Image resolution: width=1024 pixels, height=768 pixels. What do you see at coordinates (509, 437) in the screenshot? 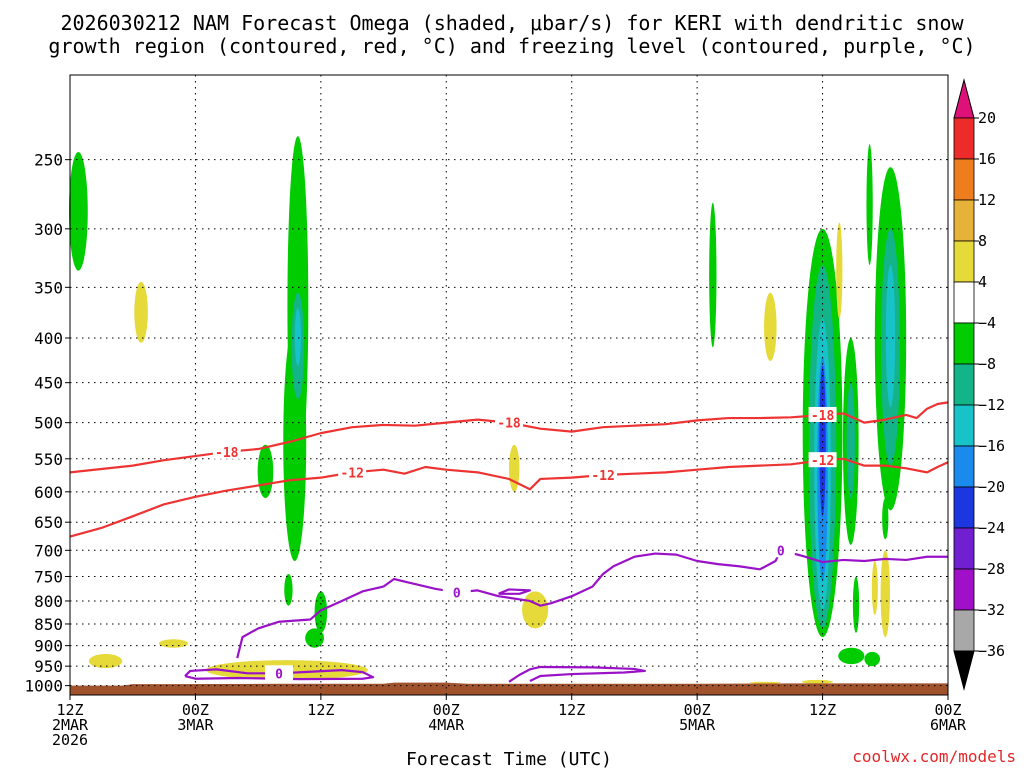
I see `dgz-minus18-contour` at bounding box center [509, 437].